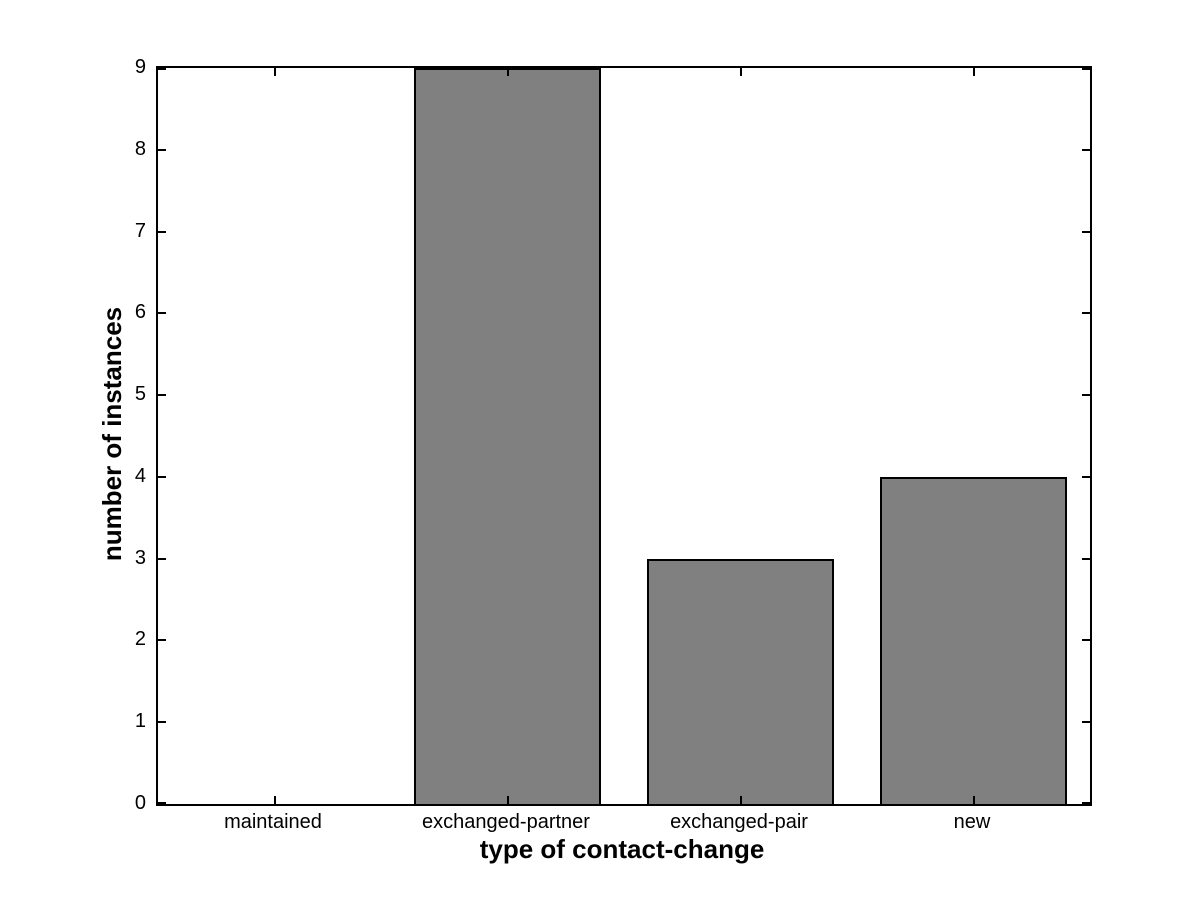 The height and width of the screenshot is (901, 1201). Describe the element at coordinates (741, 72) in the screenshot. I see `x-tick-top-exchanged-pair` at that location.